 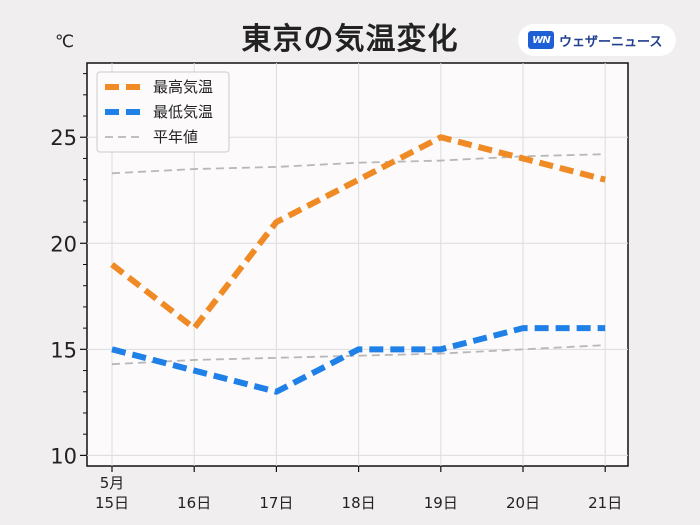 What do you see at coordinates (276, 503) in the screenshot?
I see `x-tick-label: 17日` at bounding box center [276, 503].